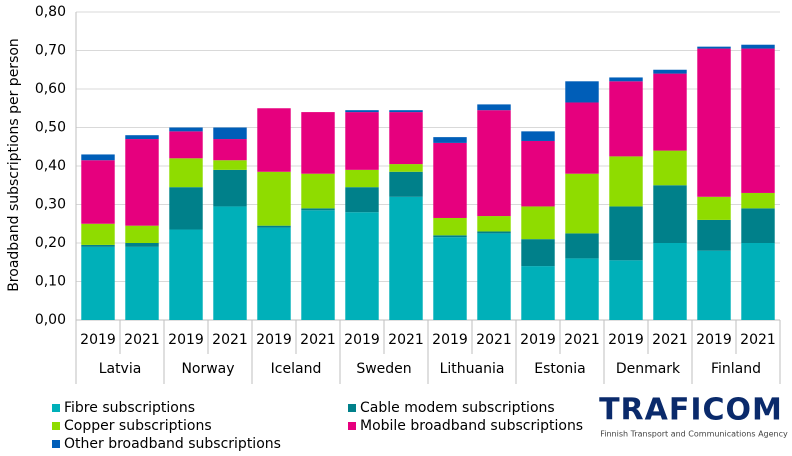 This screenshot has height=456, width=792. I want to click on group-label: Norway, so click(207, 369).